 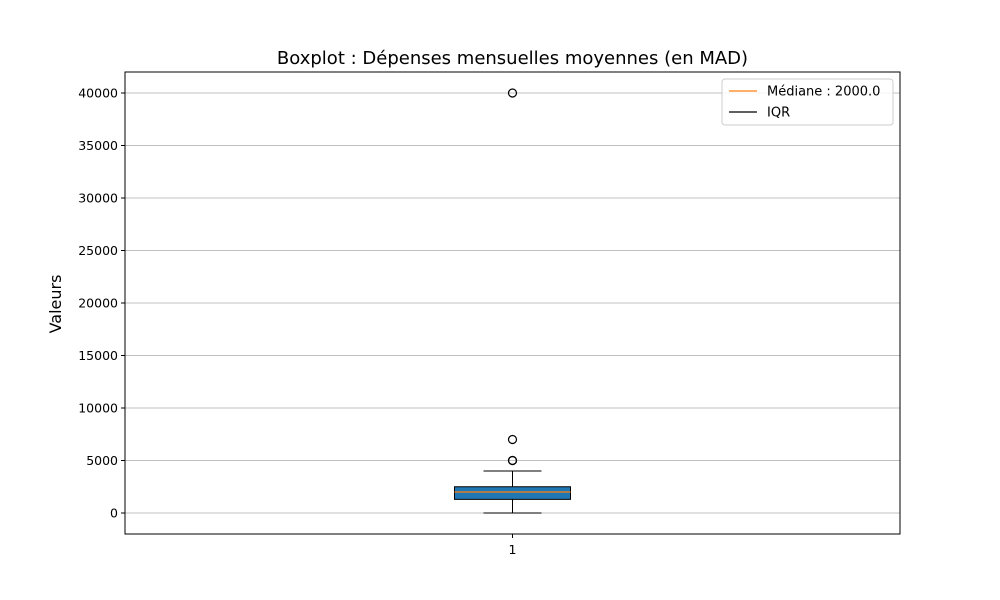 What do you see at coordinates (114, 513) in the screenshot?
I see `y-tick-label: 0` at bounding box center [114, 513].